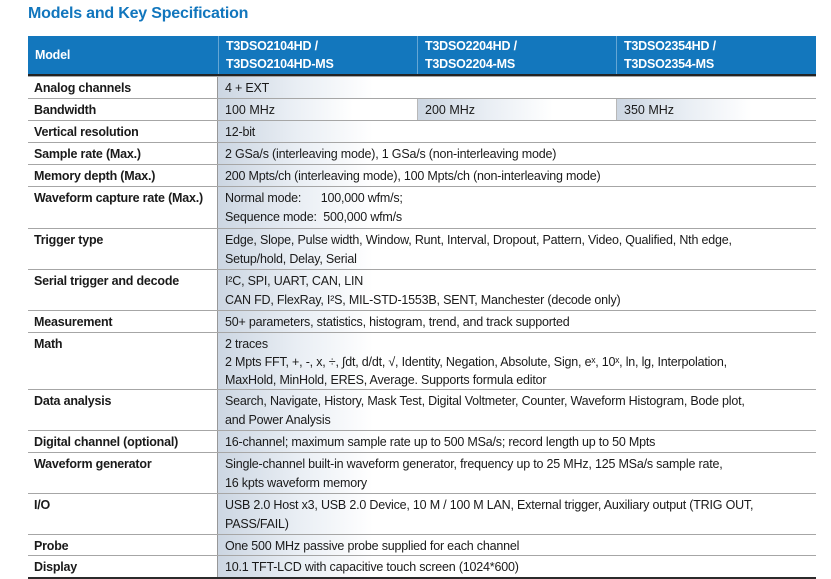  I want to click on row-label: Data analysis, so click(123, 410).